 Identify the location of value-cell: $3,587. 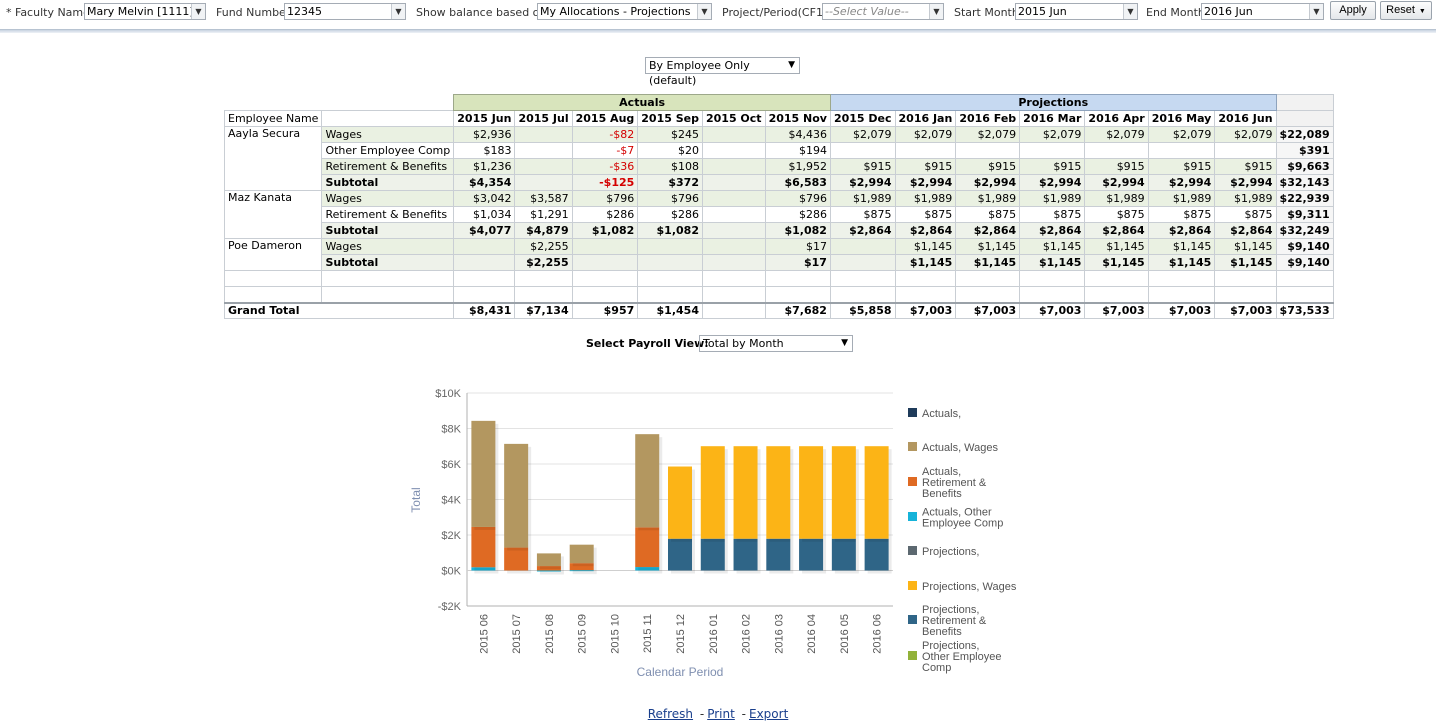
(543, 198).